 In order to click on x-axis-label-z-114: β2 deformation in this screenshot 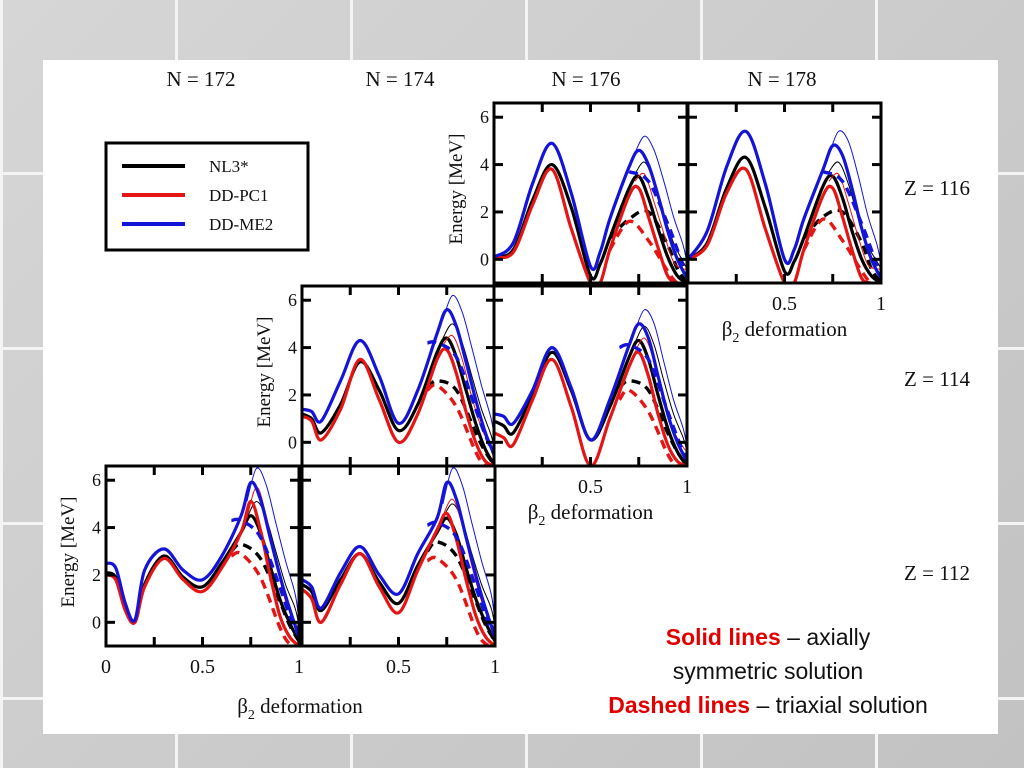, I will do `click(591, 514)`.